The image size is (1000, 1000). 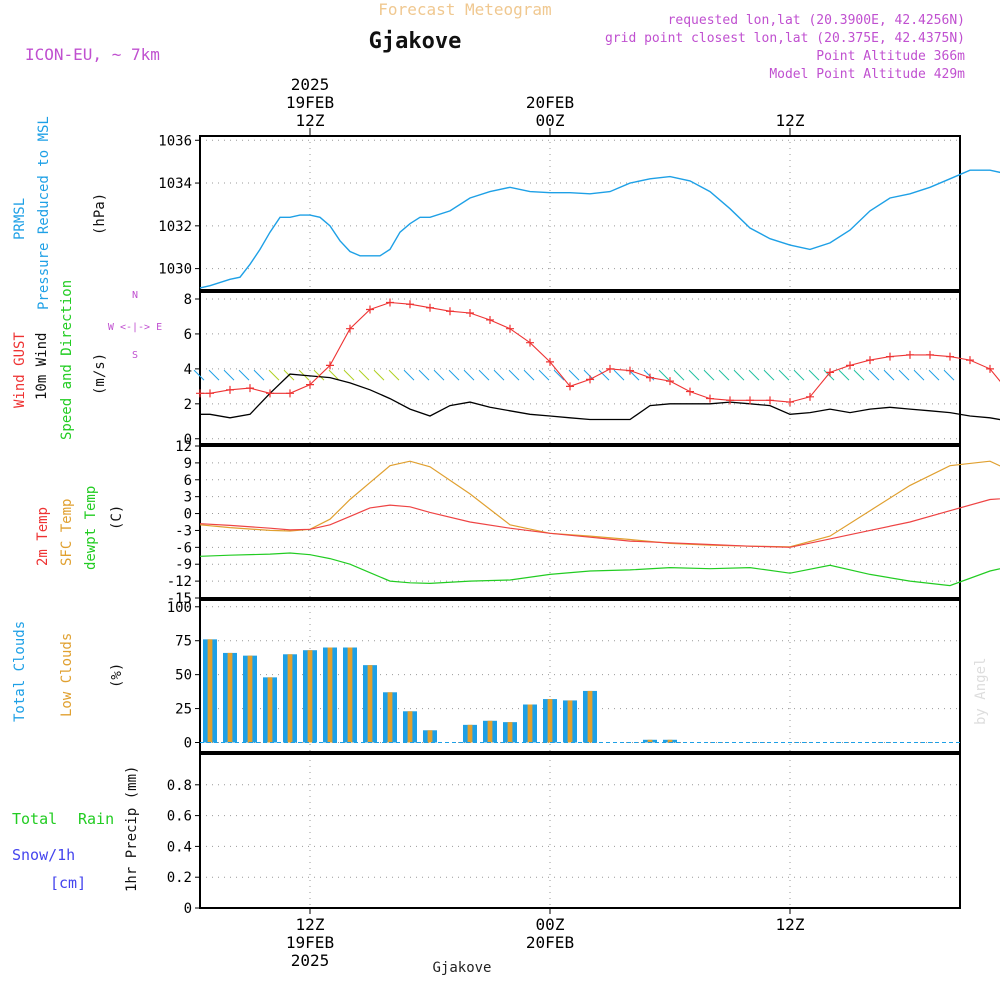 I want to click on wind-speed-line, so click(x=600, y=397).